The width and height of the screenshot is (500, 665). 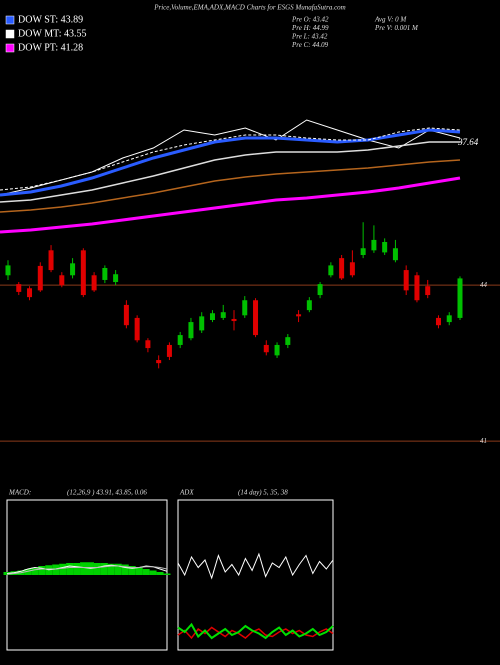 What do you see at coordinates (484, 285) in the screenshot?
I see `y-tick-label: 44` at bounding box center [484, 285].